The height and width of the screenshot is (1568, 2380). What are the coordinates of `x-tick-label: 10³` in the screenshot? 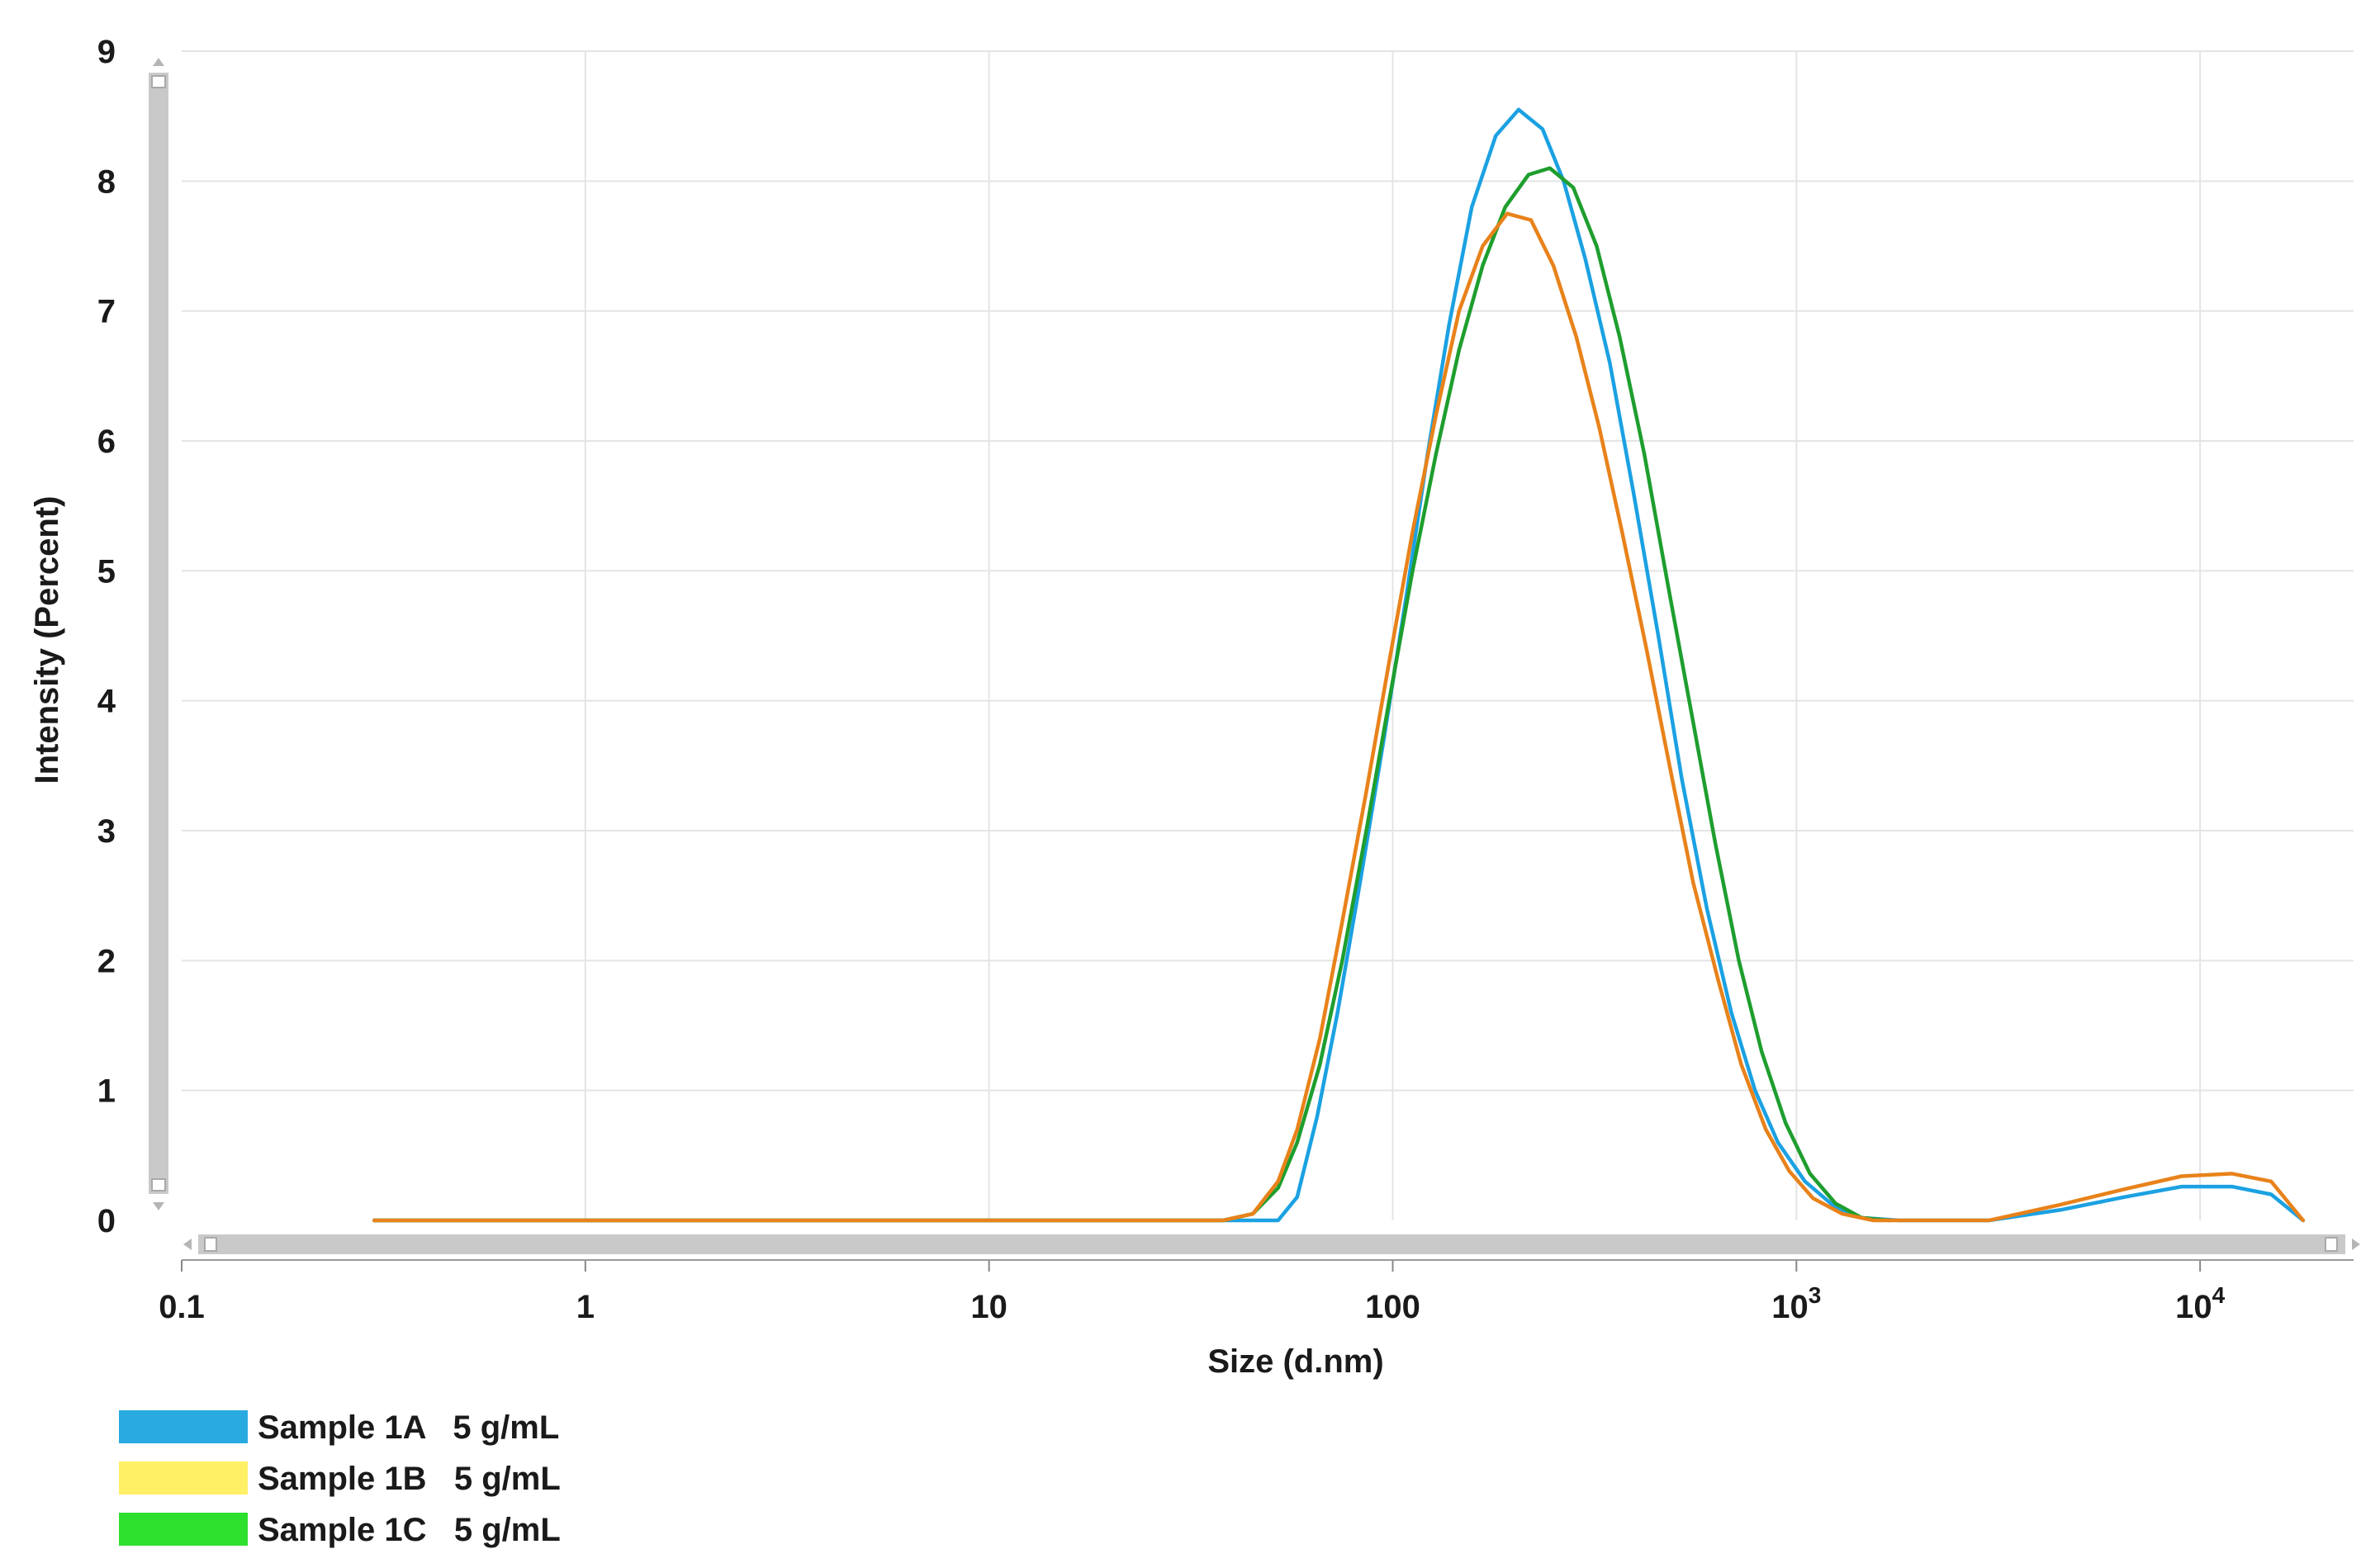 It's located at (1796, 1303).